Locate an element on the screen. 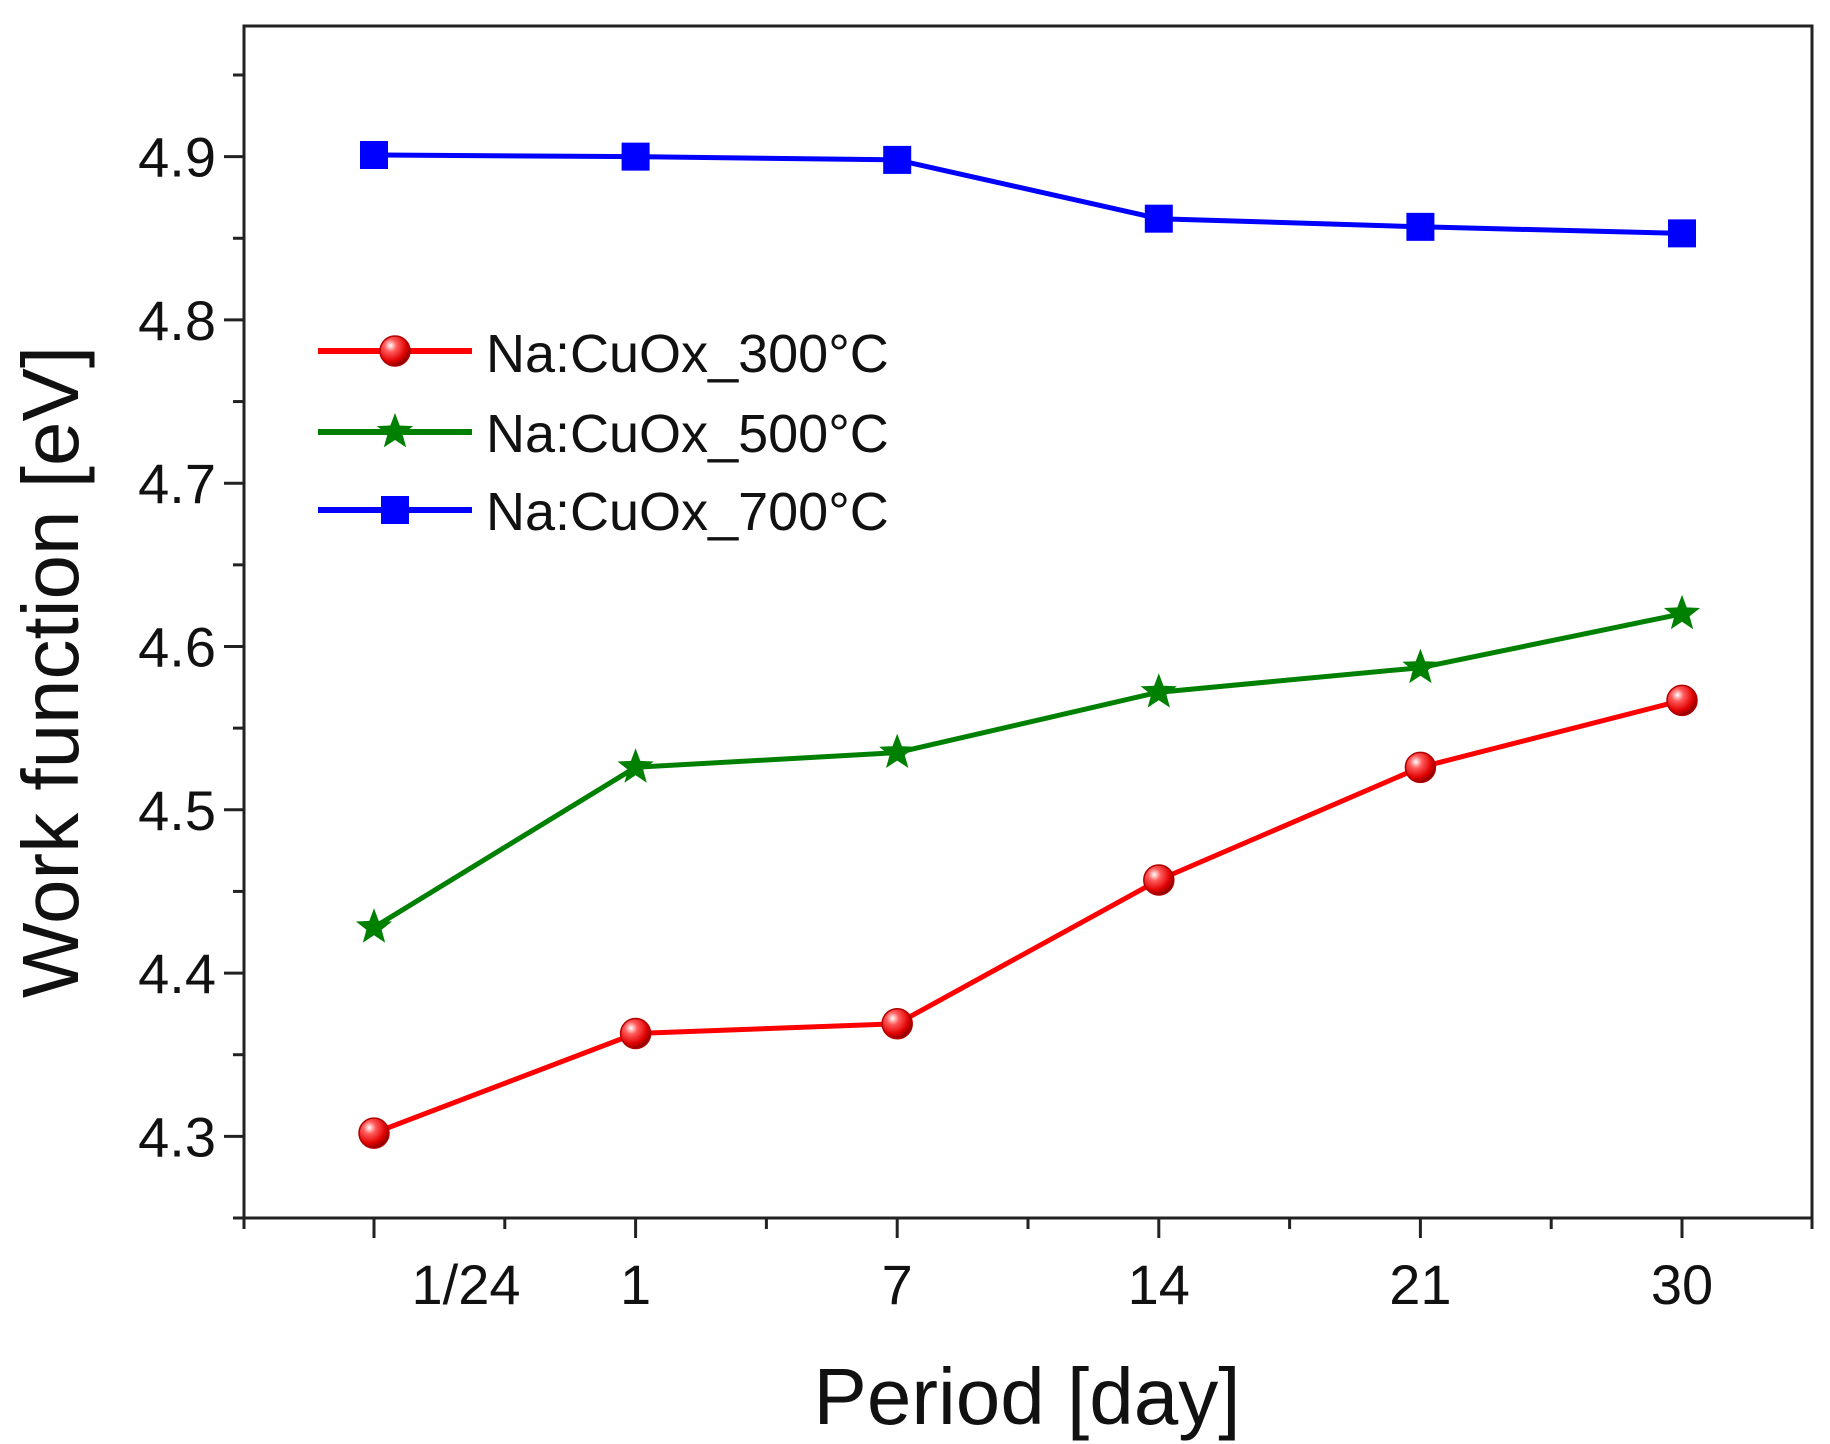 This screenshot has height=1444, width=1830. x-axis-title: Period [day] is located at coordinates (1027, 1396).